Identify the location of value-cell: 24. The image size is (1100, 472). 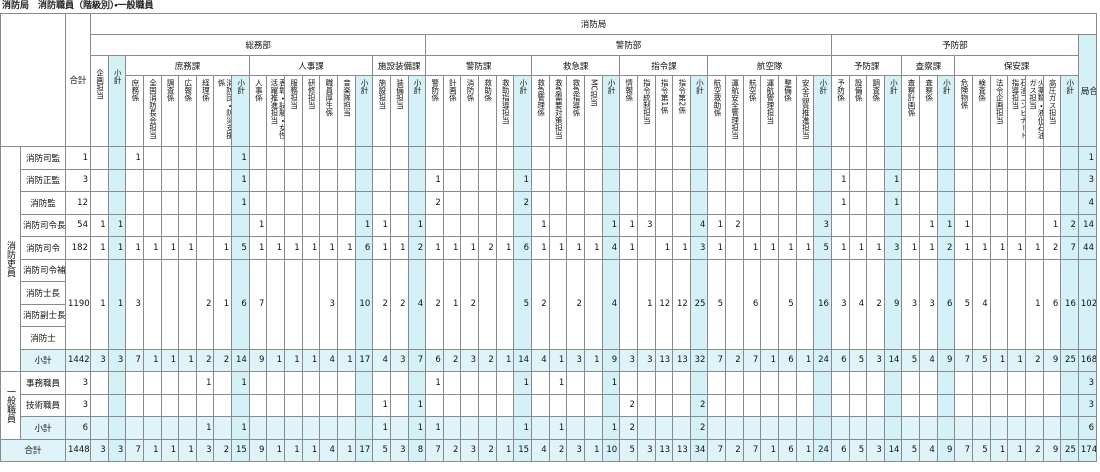
(822, 450).